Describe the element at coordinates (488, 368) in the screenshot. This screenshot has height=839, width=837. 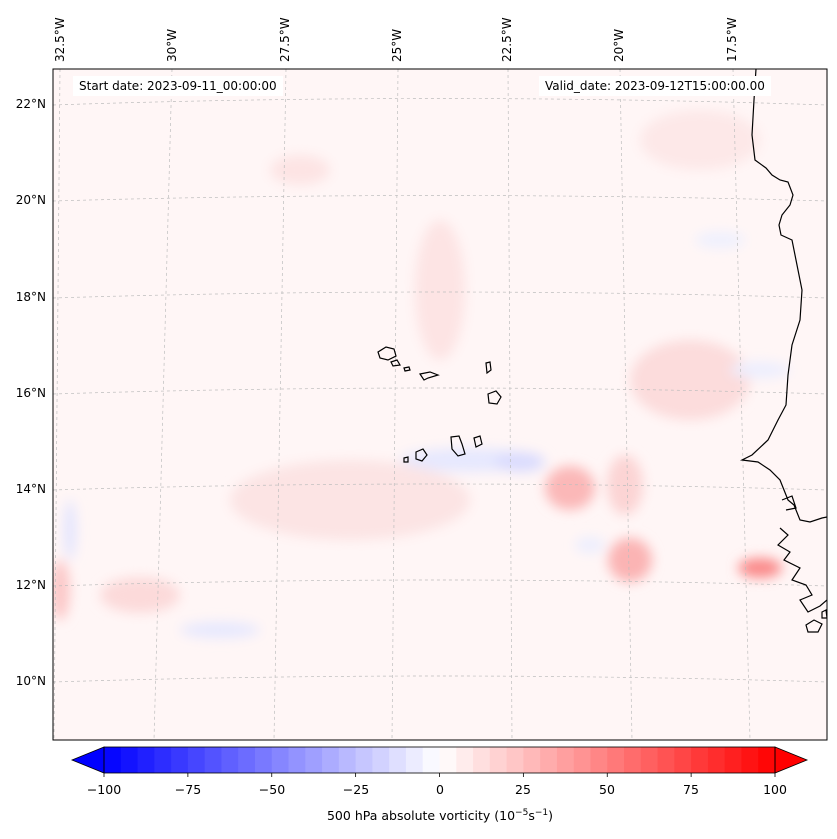
I see `sal-island` at that location.